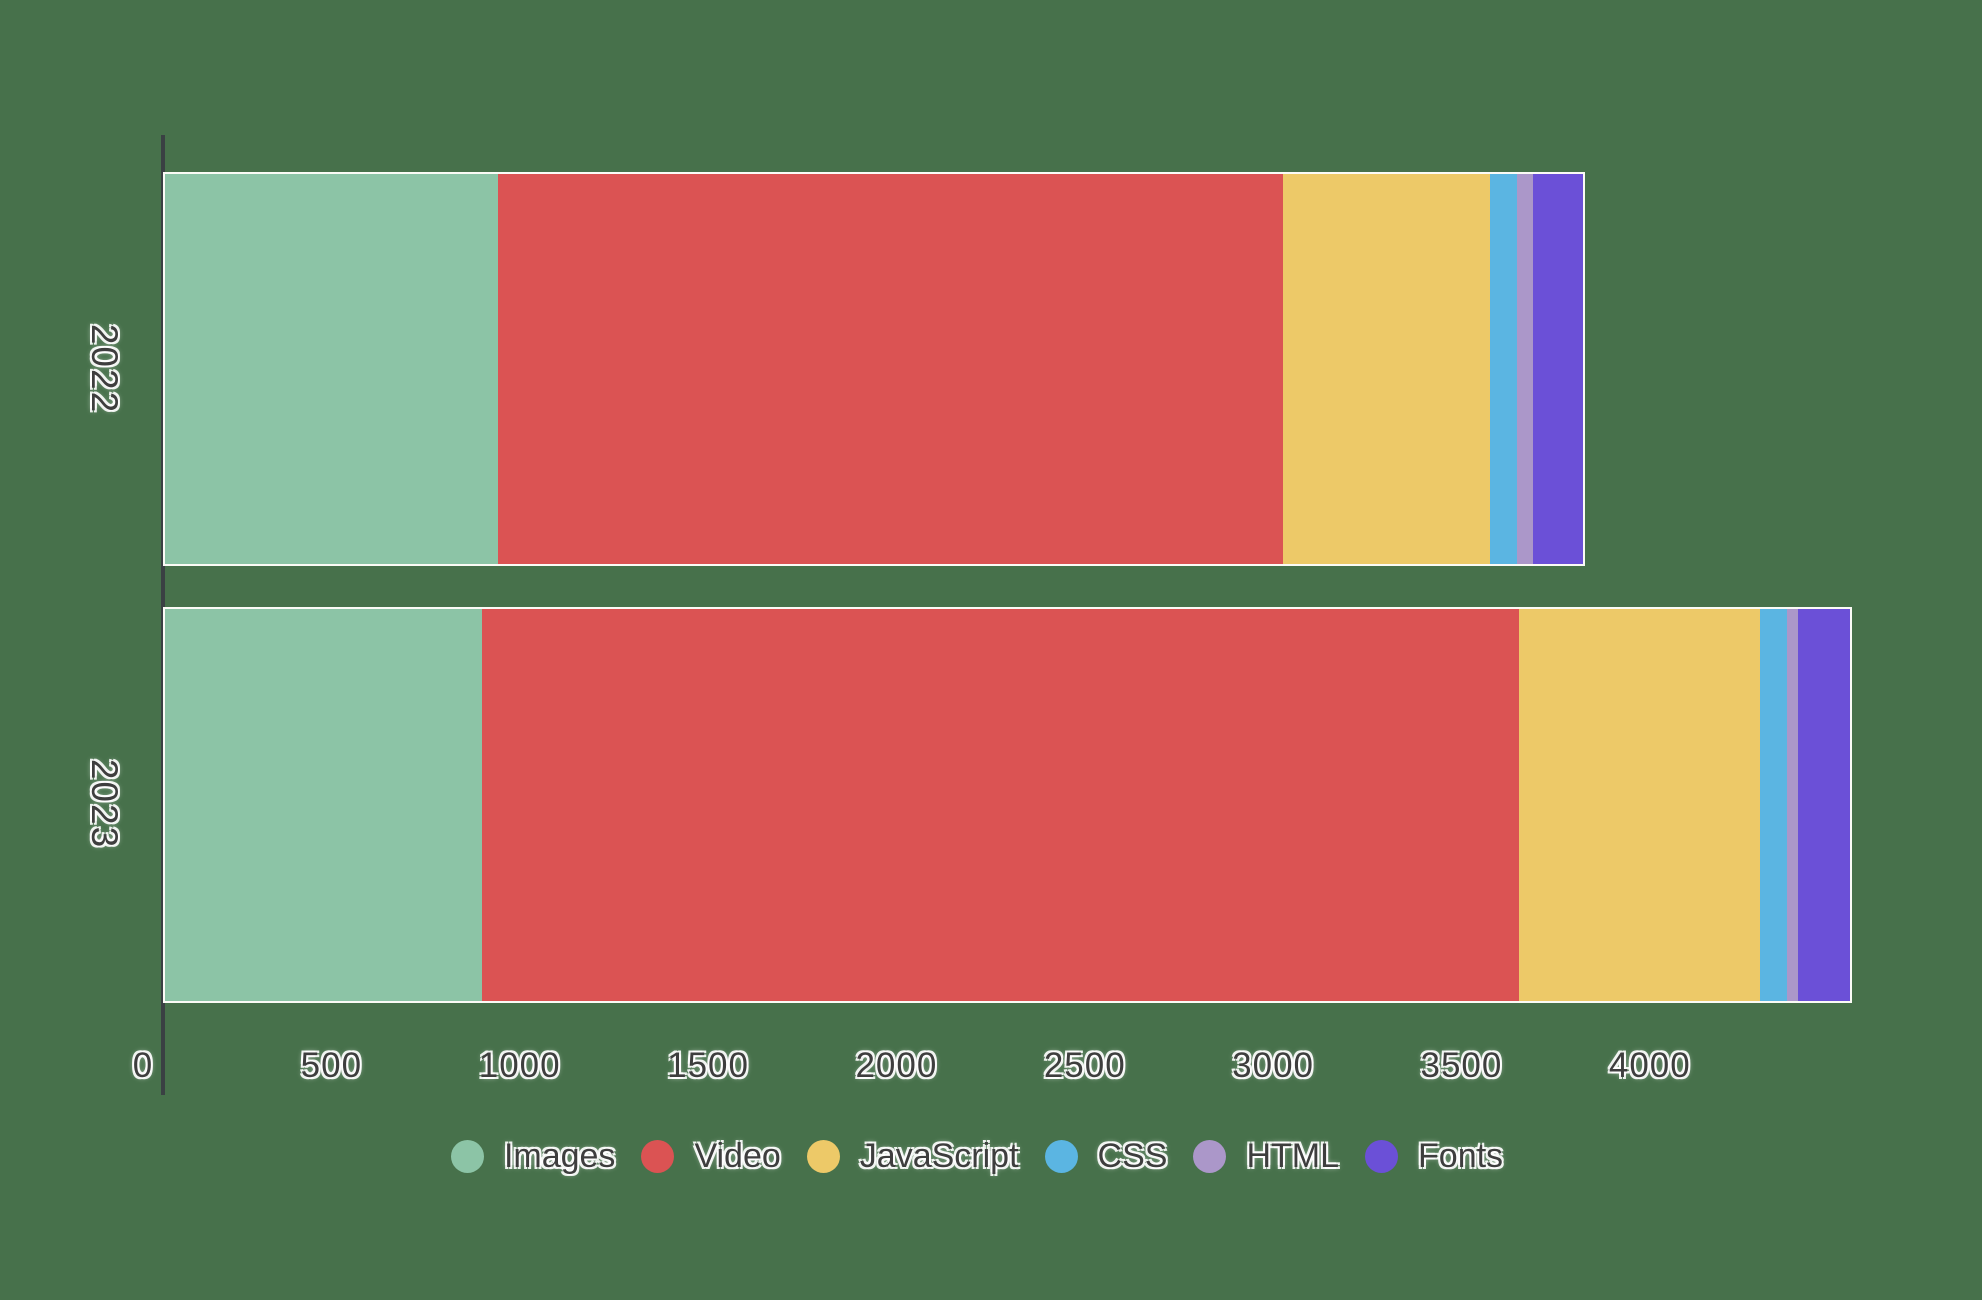 Image resolution: width=1982 pixels, height=1300 pixels. I want to click on legend-label-fonts: Fonts, so click(1461, 1156).